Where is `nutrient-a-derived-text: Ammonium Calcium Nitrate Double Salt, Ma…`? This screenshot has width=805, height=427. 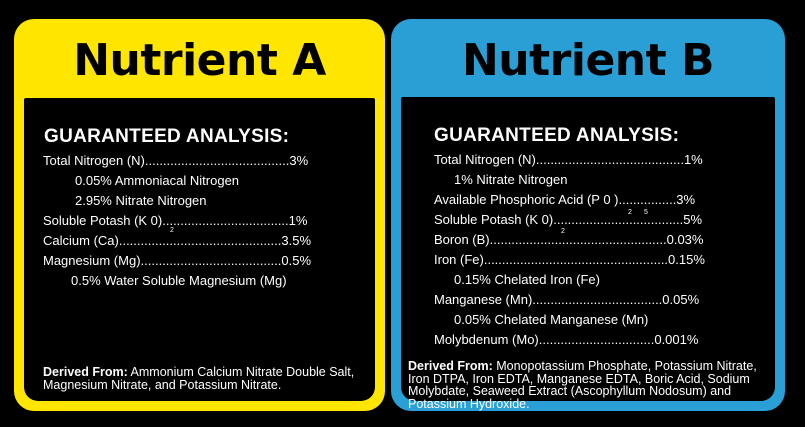
nutrient-a-derived-text: Ammonium Calcium Nitrate Double Salt, Ma… is located at coordinates (199, 378).